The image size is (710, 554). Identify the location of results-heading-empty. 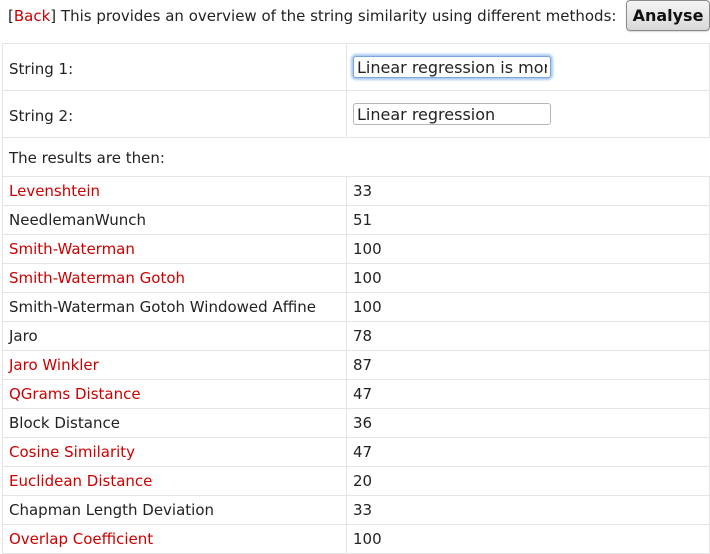
(528, 157).